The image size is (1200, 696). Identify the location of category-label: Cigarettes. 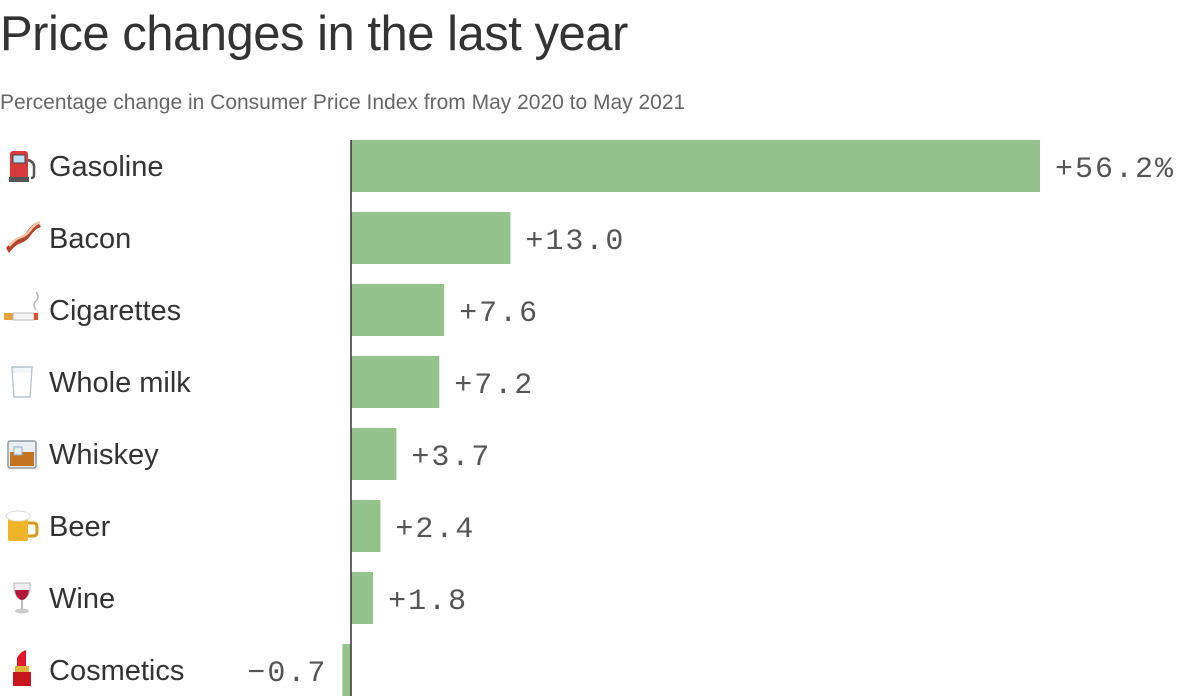
(115, 311).